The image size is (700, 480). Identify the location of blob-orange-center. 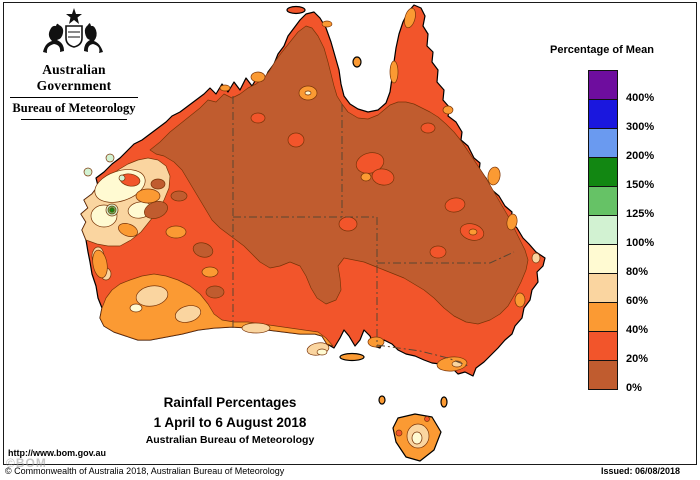
(366, 177).